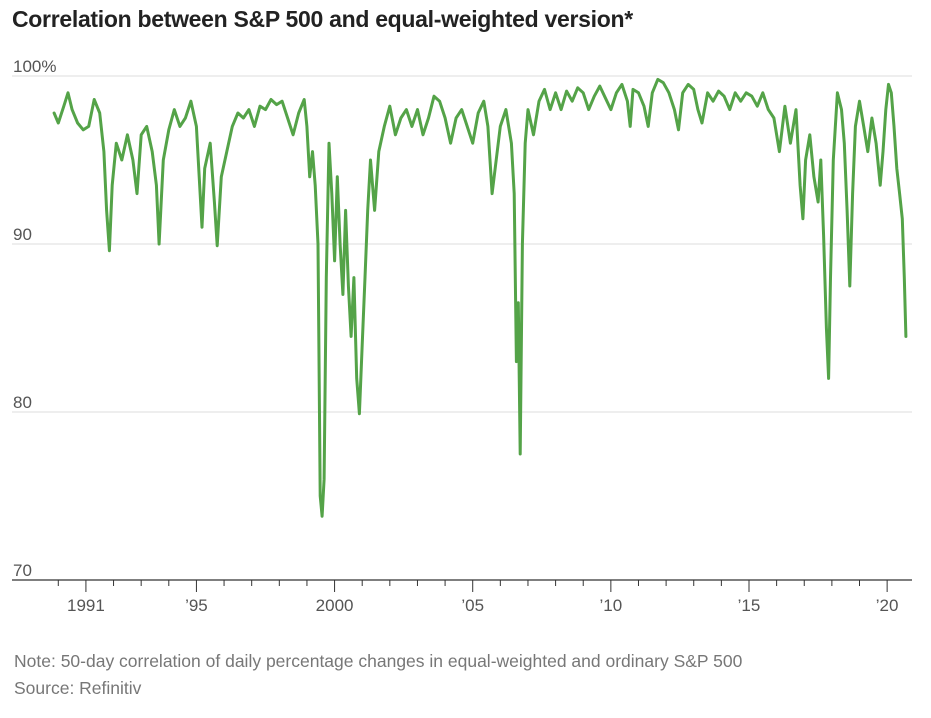 This screenshot has width=931, height=718. What do you see at coordinates (22, 402) in the screenshot?
I see `y-tick-label: 80` at bounding box center [22, 402].